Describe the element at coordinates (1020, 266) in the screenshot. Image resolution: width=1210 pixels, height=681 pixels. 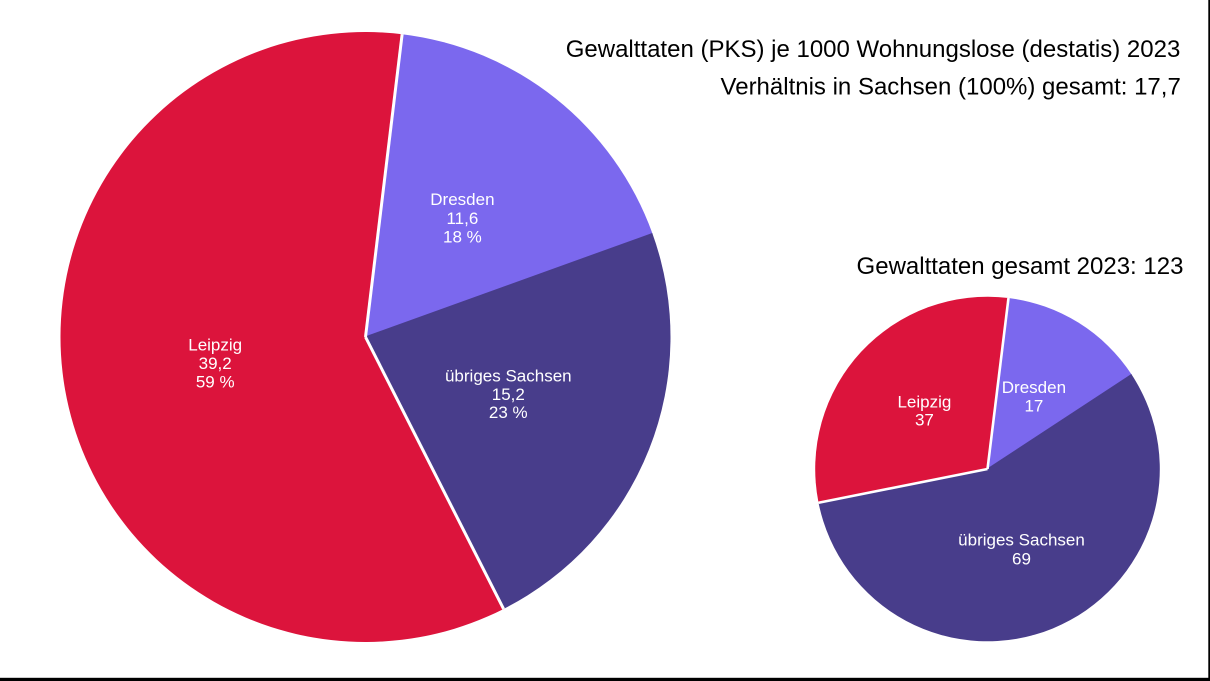
I see `svg-text: Gewalttaten gesamt 2023: 123` at that location.